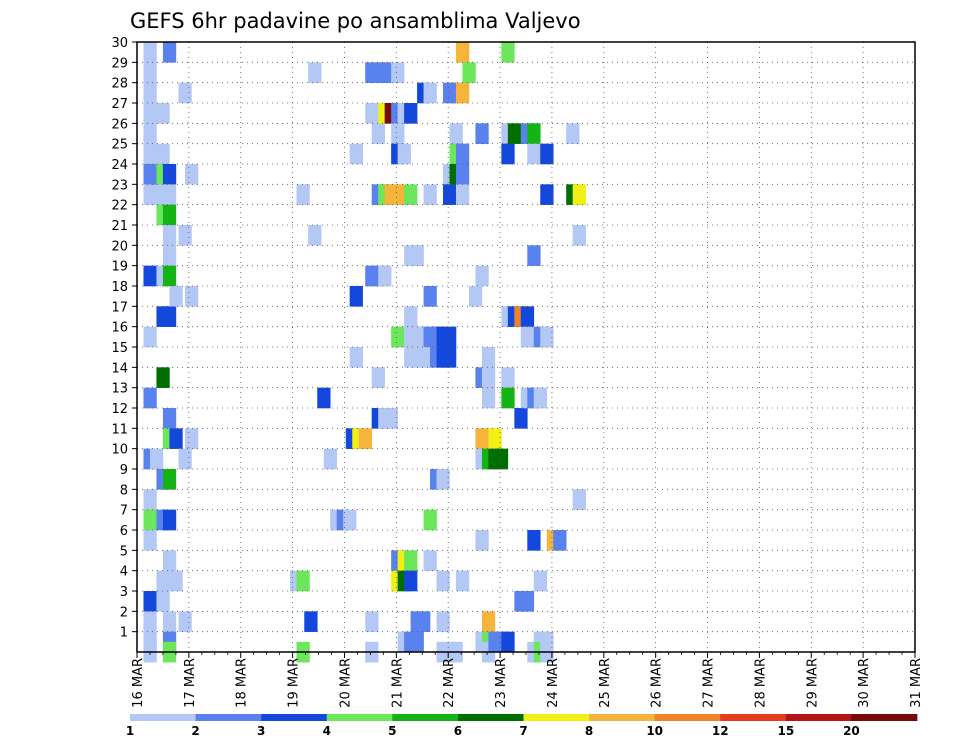 The width and height of the screenshot is (960, 742). What do you see at coordinates (392, 731) in the screenshot?
I see `colorbar-label: 5` at bounding box center [392, 731].